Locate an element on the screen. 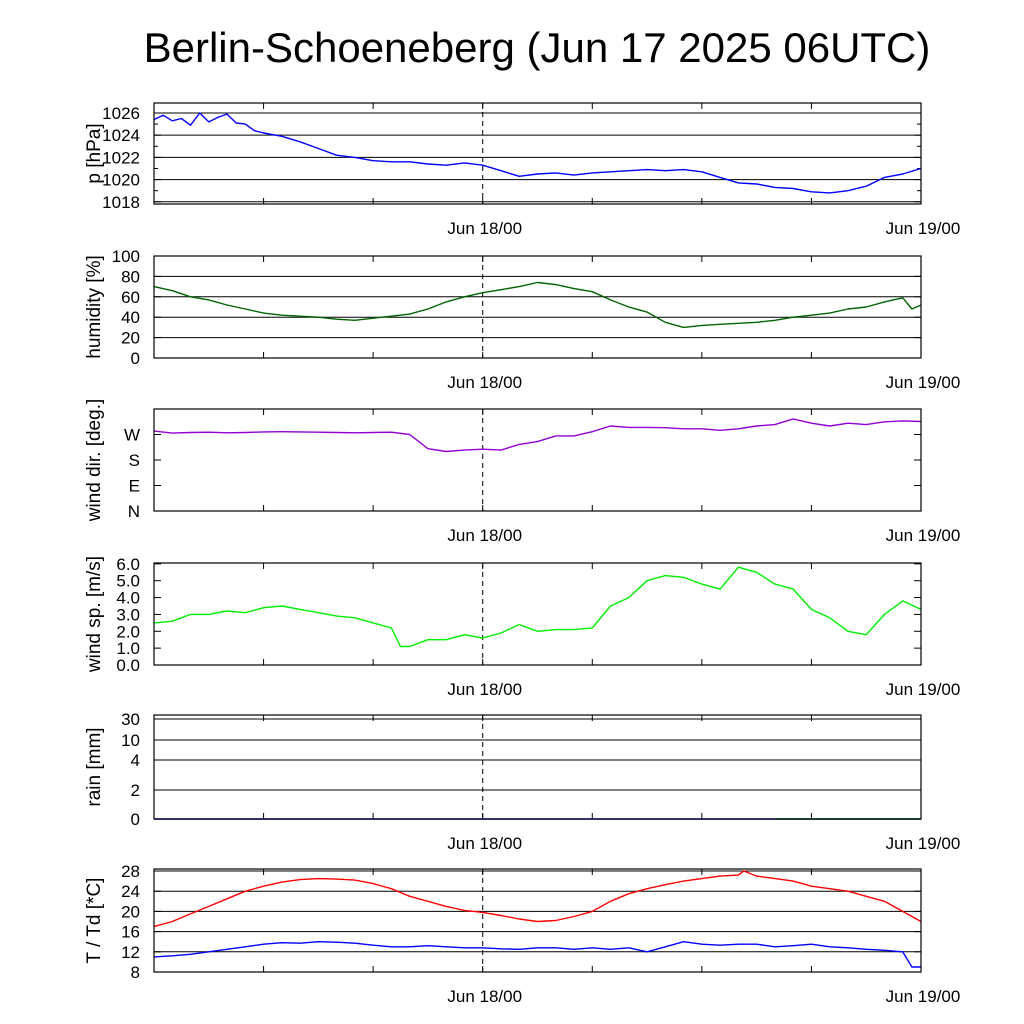  y-tick-label: S is located at coordinates (134, 460).